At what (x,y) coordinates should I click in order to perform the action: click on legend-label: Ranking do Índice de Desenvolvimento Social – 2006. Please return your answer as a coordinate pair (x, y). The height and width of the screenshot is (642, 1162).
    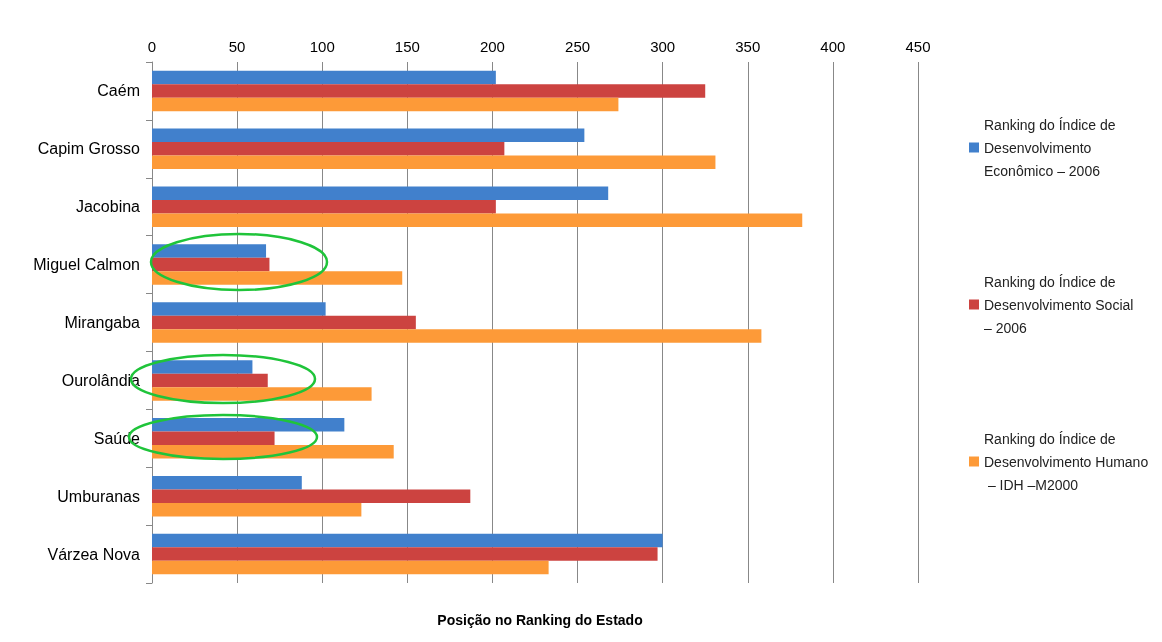
    Looking at the image, I should click on (1061, 304).